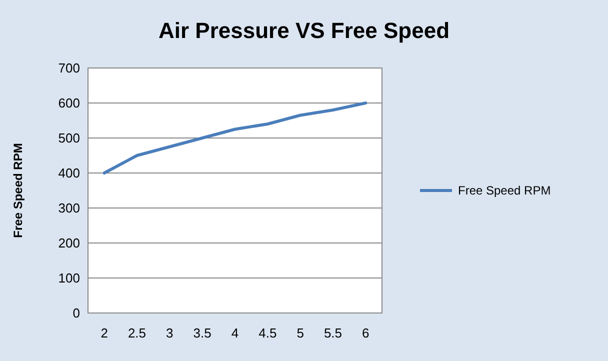 The height and width of the screenshot is (361, 608). What do you see at coordinates (69, 243) in the screenshot?
I see `y-tick-label: 200` at bounding box center [69, 243].